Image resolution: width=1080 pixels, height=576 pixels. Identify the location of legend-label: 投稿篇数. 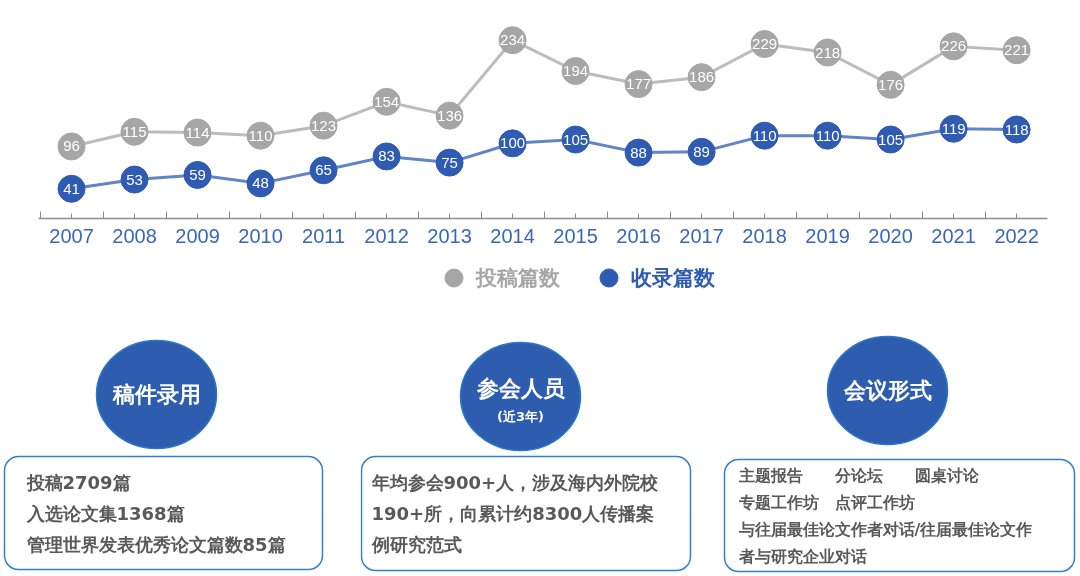
(517, 278).